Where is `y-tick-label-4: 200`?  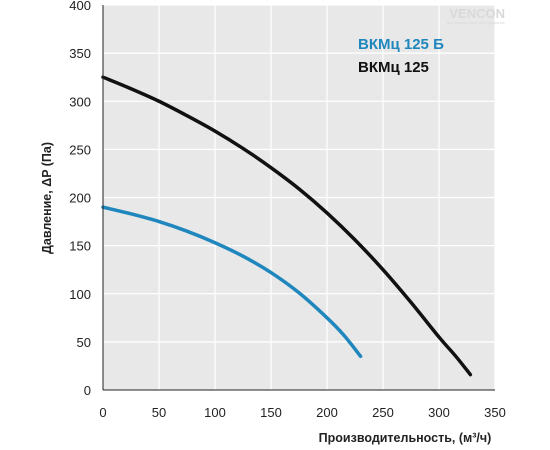
y-tick-label-4: 200 is located at coordinates (80, 198).